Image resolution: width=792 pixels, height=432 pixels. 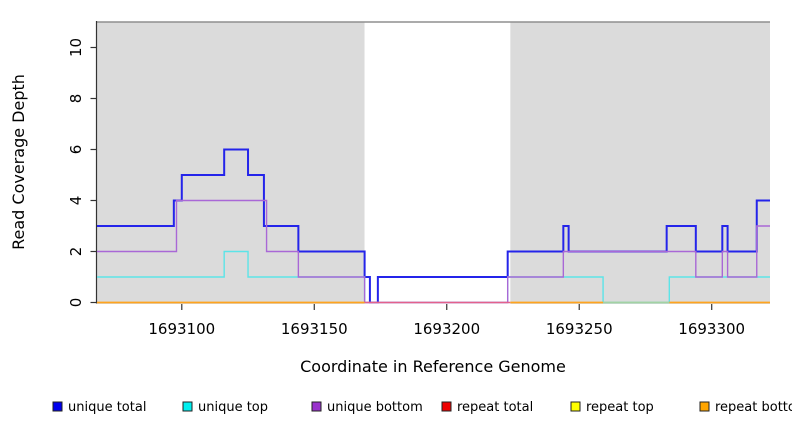 I want to click on legend-label-unique-bottom: unique bottom, so click(x=375, y=407).